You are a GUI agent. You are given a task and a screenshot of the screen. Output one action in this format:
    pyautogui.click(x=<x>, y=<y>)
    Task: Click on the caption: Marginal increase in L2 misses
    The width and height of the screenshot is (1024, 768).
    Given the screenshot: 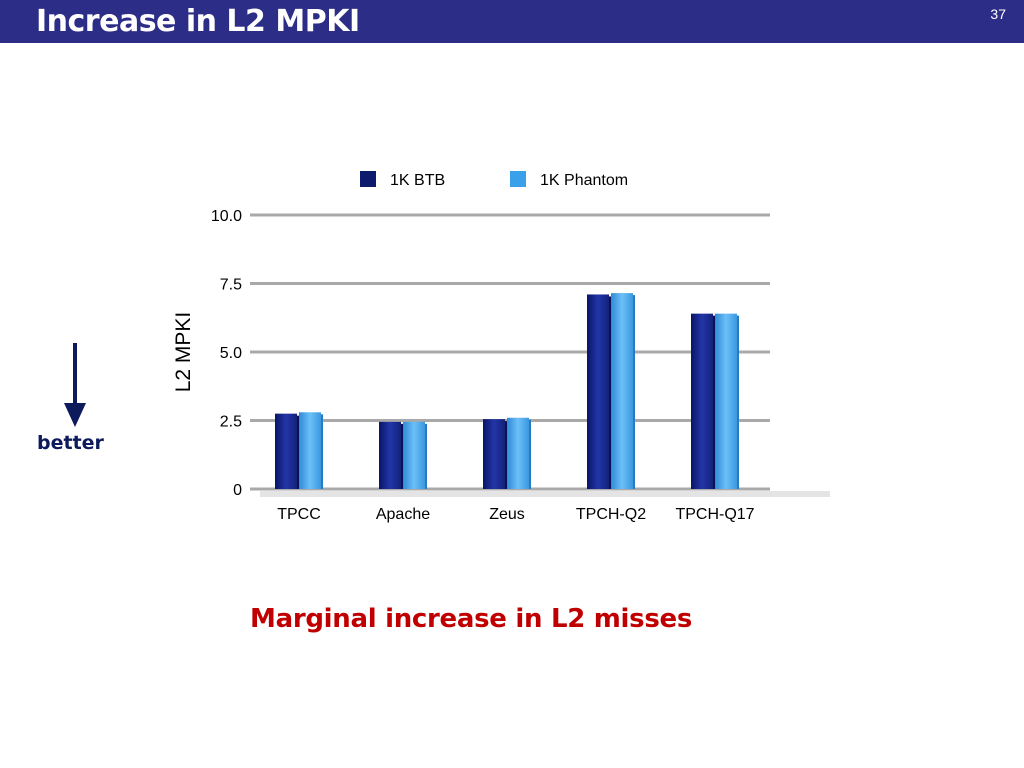 What is the action you would take?
    pyautogui.click(x=471, y=619)
    